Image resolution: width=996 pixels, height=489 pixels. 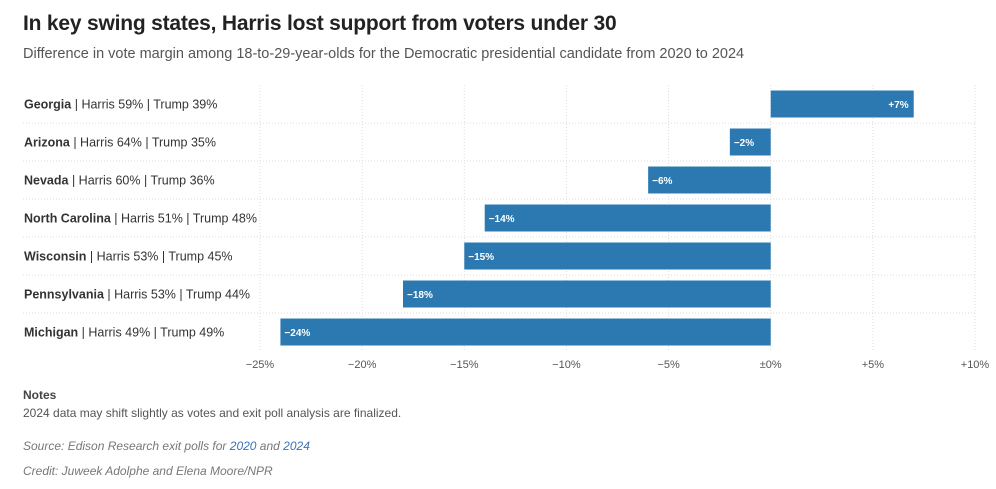 I want to click on source-middle: and, so click(x=270, y=446).